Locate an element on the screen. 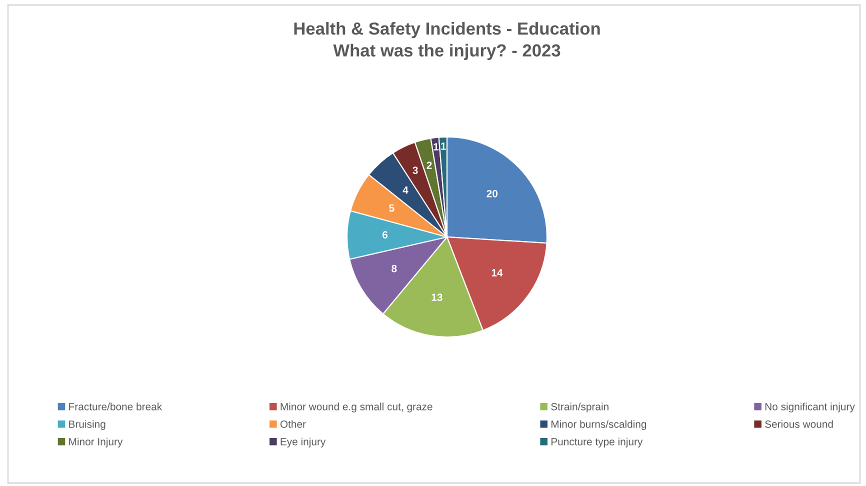 The width and height of the screenshot is (866, 486). legend-label: Minor wound e.g small cut, graze is located at coordinates (356, 407).